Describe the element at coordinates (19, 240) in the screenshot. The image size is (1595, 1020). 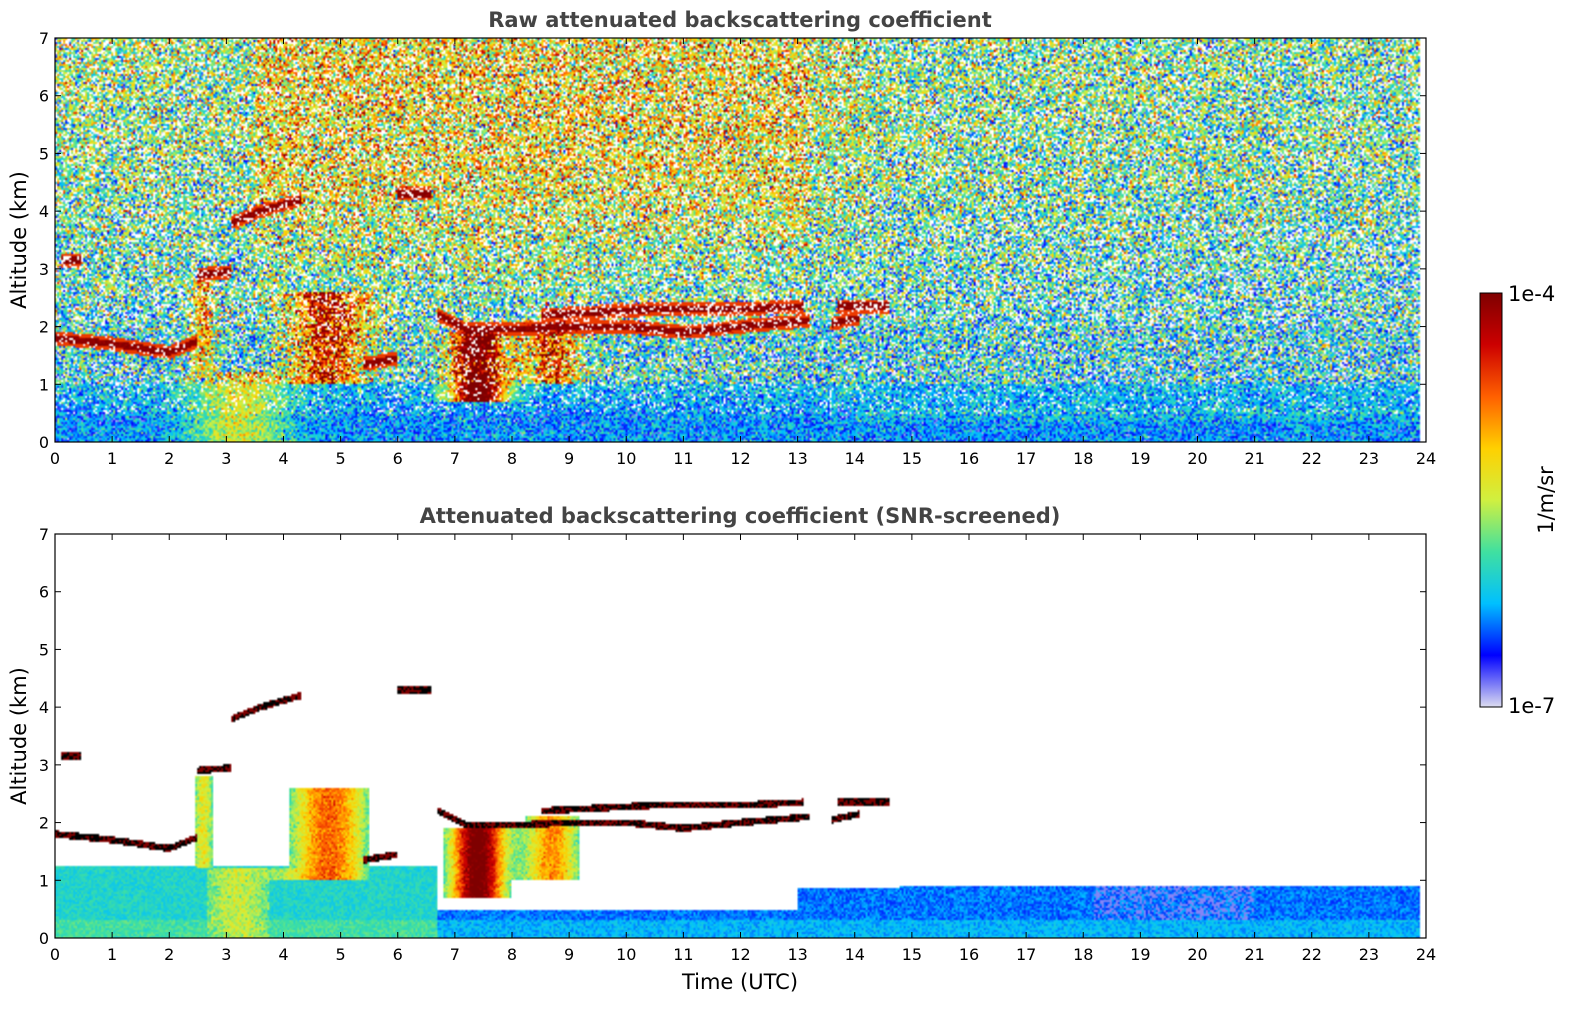
I see `raw-y-axis-label: Altitude (km)` at that location.